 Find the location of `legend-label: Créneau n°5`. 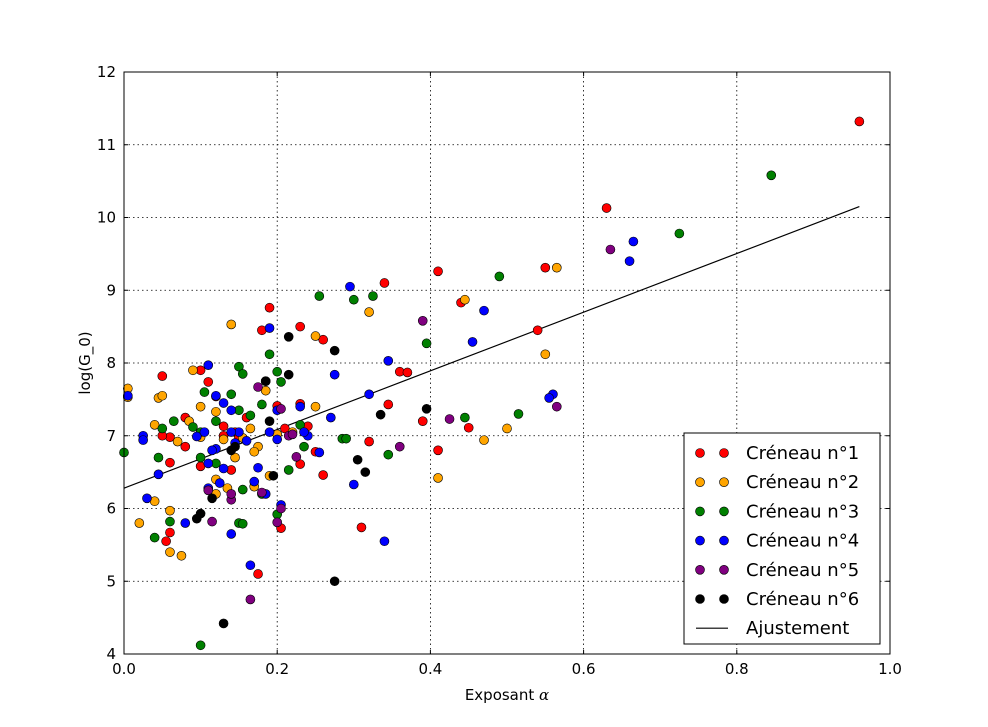

legend-label: Créneau n°5 is located at coordinates (802, 570).